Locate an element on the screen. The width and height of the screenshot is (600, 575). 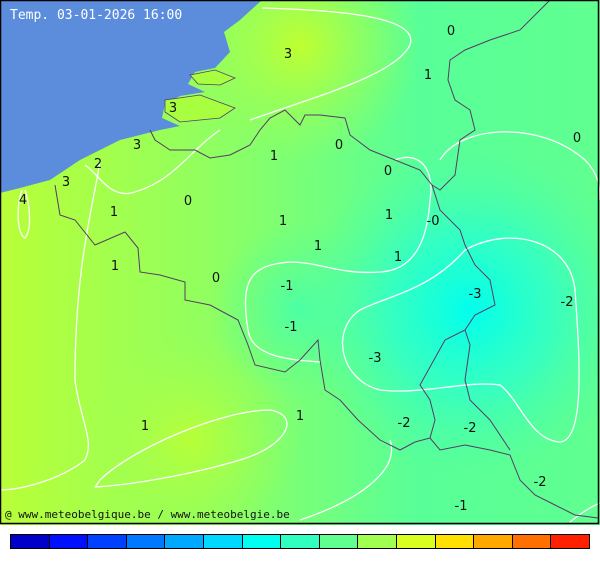
color-scale-bar is located at coordinates (300, 541).